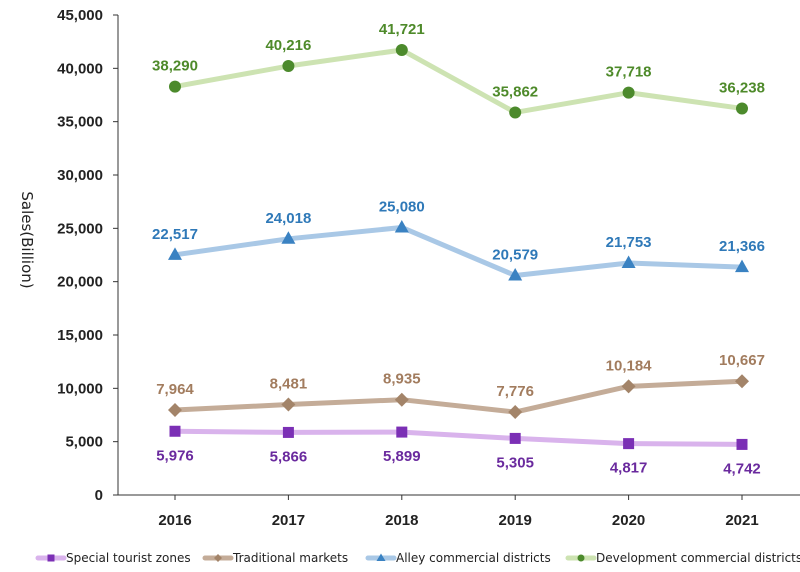 Image resolution: width=800 pixels, height=572 pixels. I want to click on y-tick-label: 25,000, so click(80, 228).